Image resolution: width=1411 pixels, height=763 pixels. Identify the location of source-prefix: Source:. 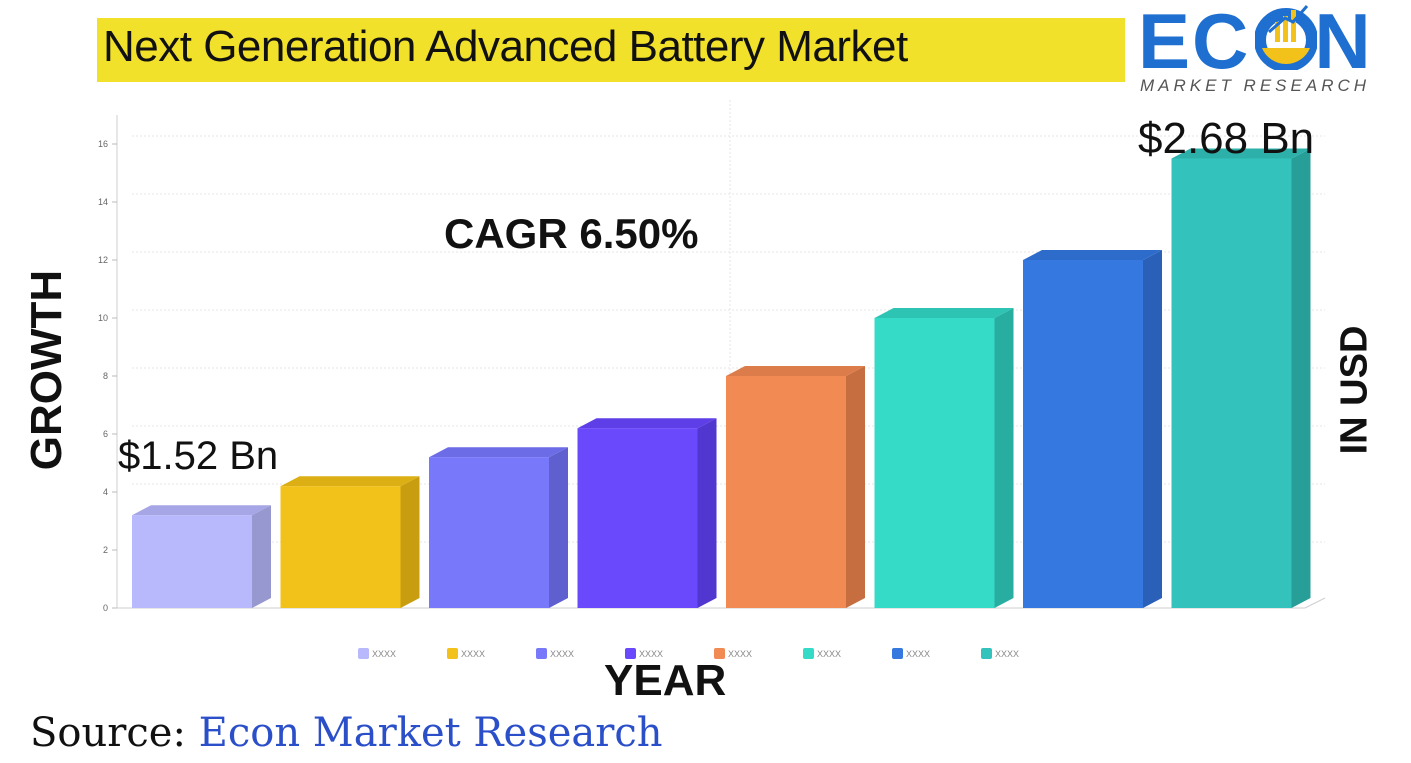
(114, 733).